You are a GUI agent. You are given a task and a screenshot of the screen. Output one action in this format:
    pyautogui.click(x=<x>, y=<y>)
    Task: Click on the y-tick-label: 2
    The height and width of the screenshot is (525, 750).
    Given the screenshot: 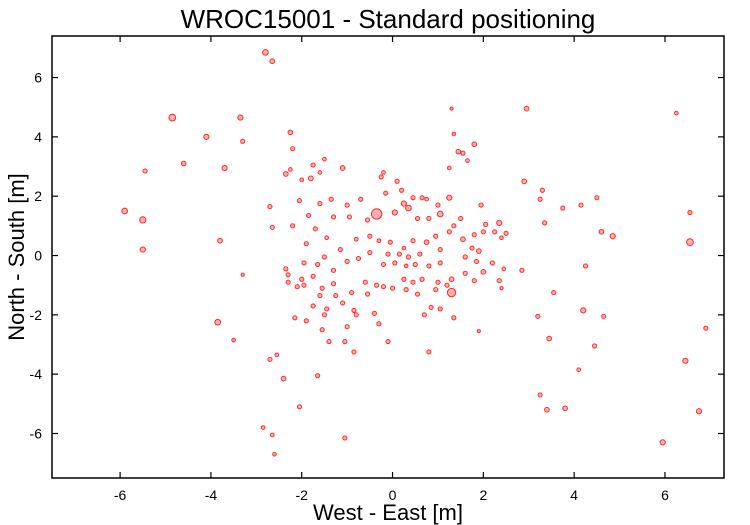 What is the action you would take?
    pyautogui.click(x=38, y=196)
    